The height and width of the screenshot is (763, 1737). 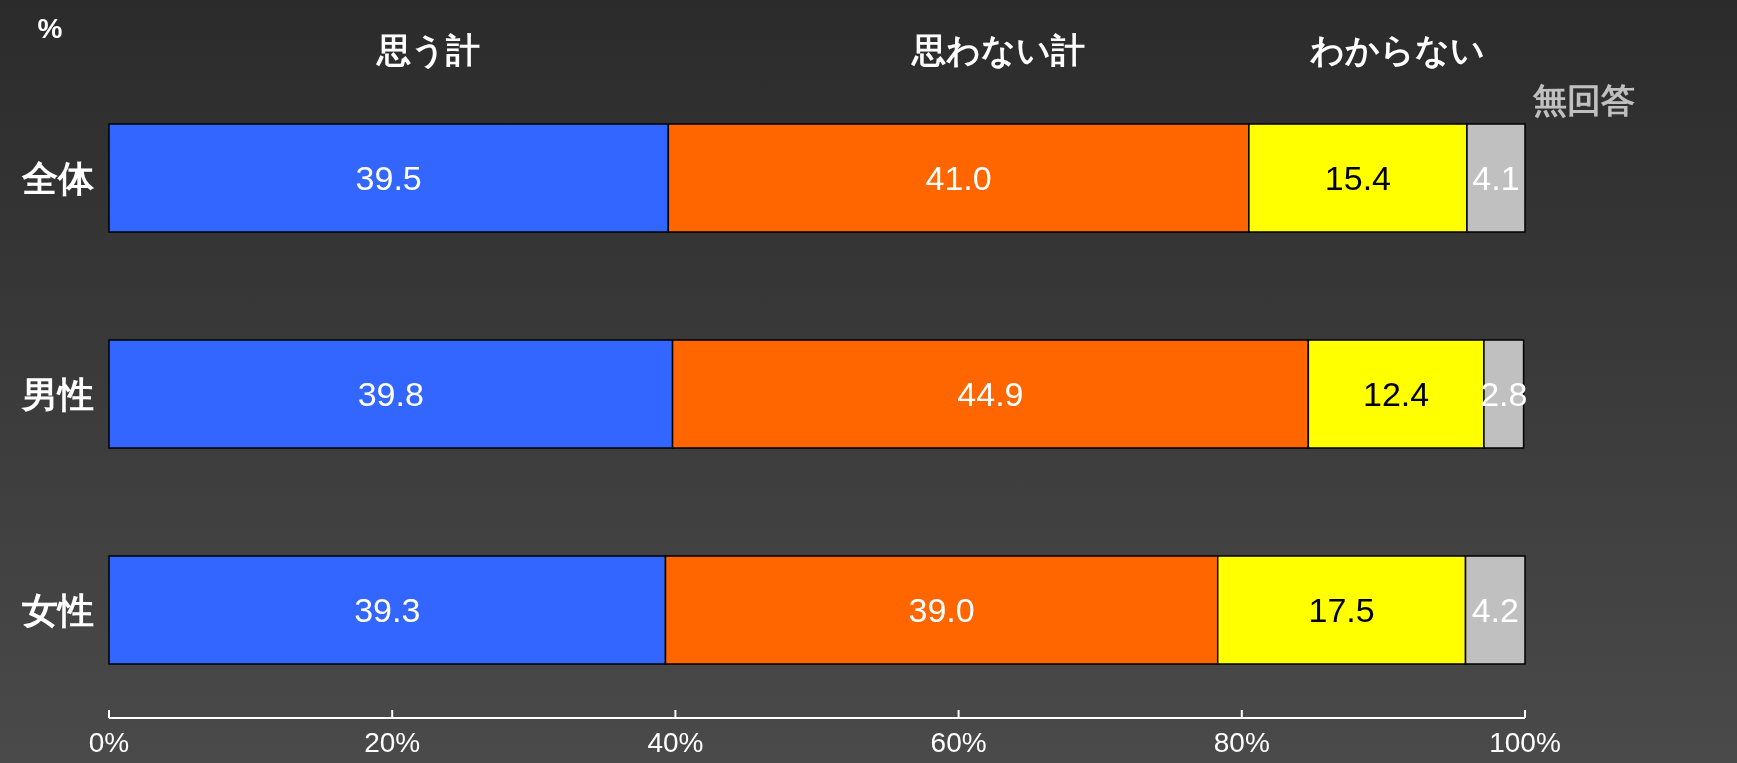 What do you see at coordinates (1495, 609) in the screenshot?
I see `data-label: 4.2` at bounding box center [1495, 609].